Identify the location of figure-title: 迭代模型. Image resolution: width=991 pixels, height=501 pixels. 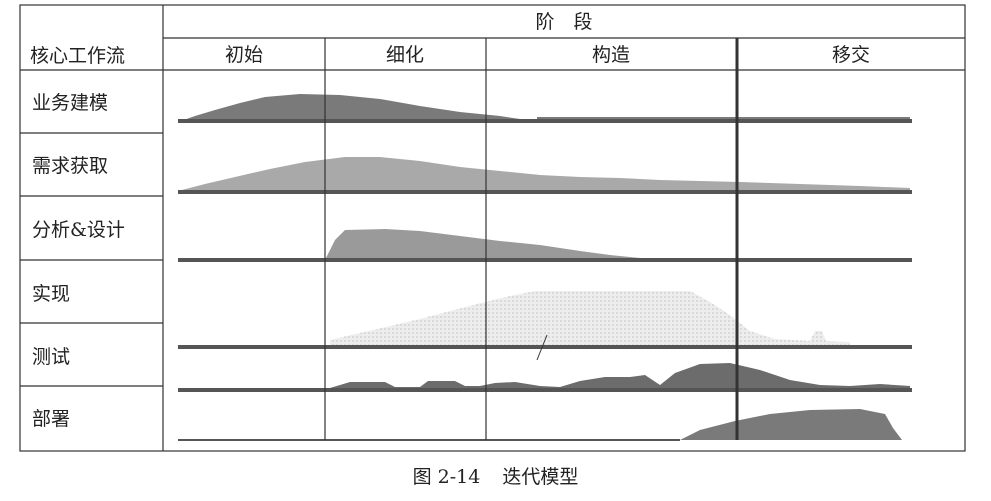
(540, 477).